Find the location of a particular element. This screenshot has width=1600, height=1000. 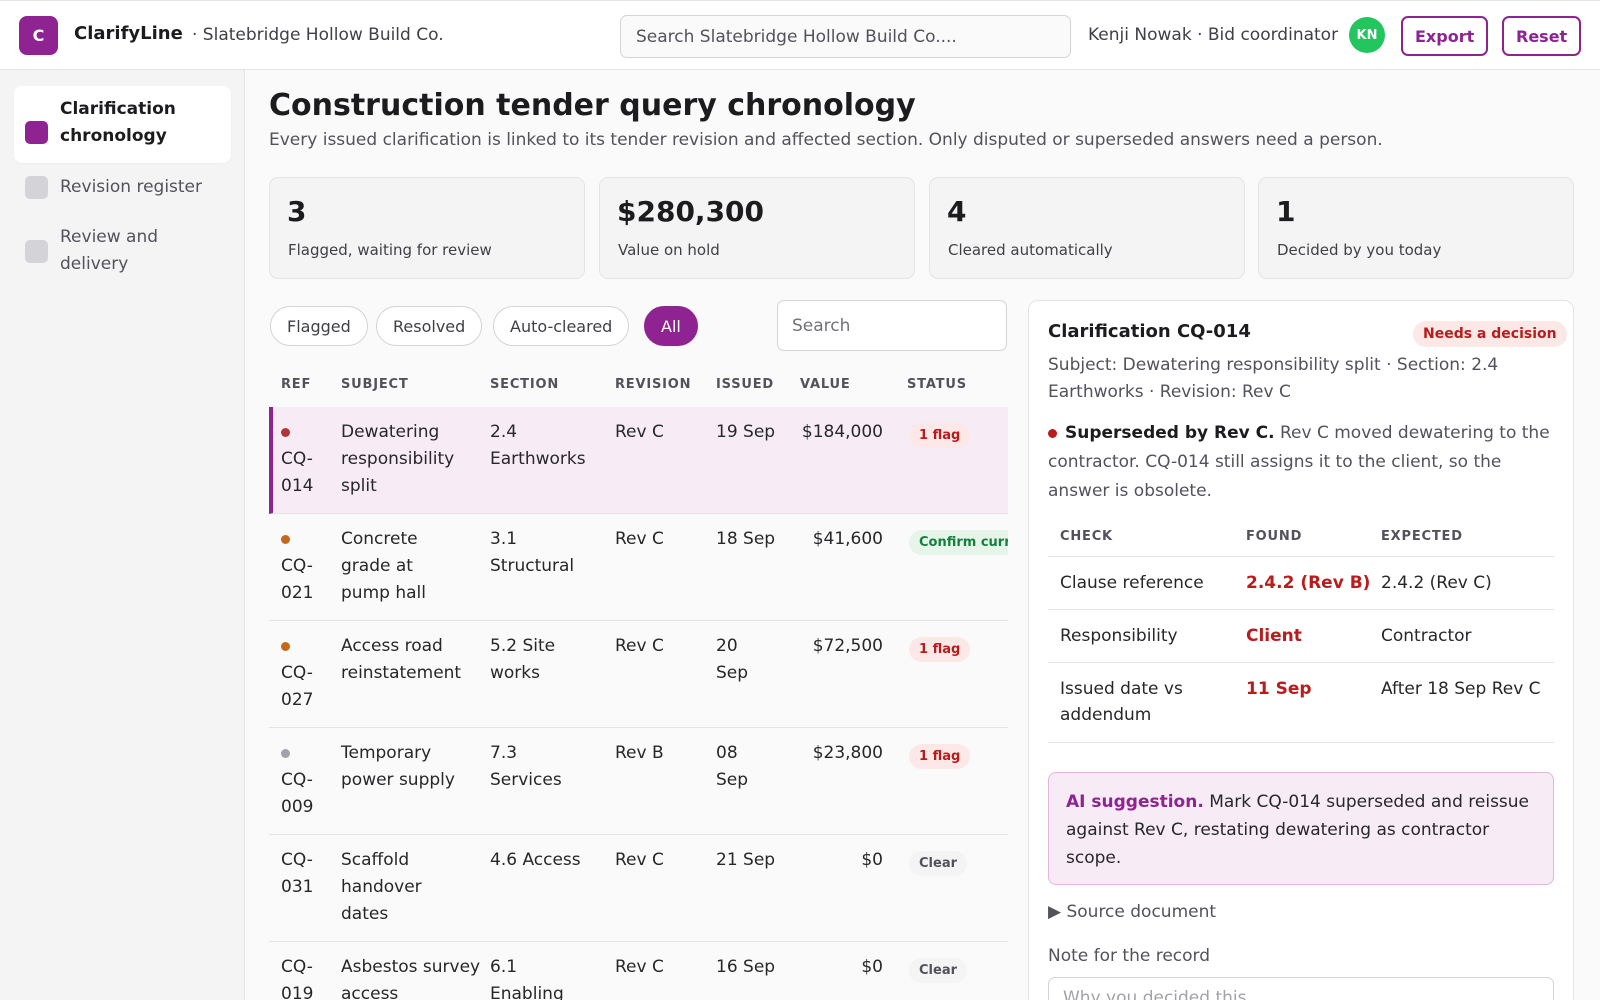

check-expected: Contractor is located at coordinates (1426, 636).